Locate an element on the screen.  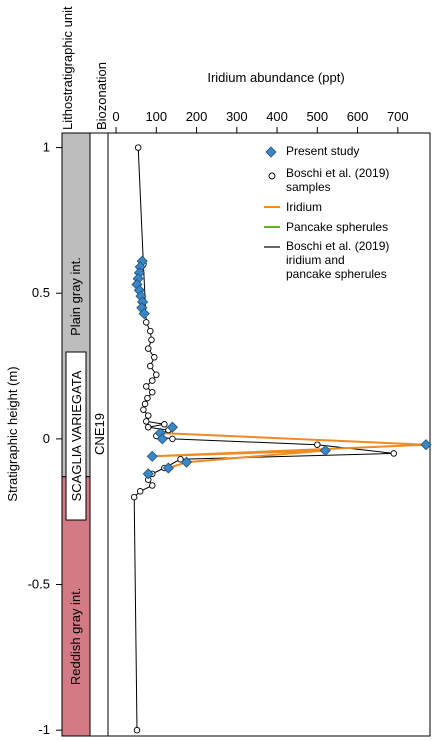
x-tick-label: 300 is located at coordinates (237, 116).